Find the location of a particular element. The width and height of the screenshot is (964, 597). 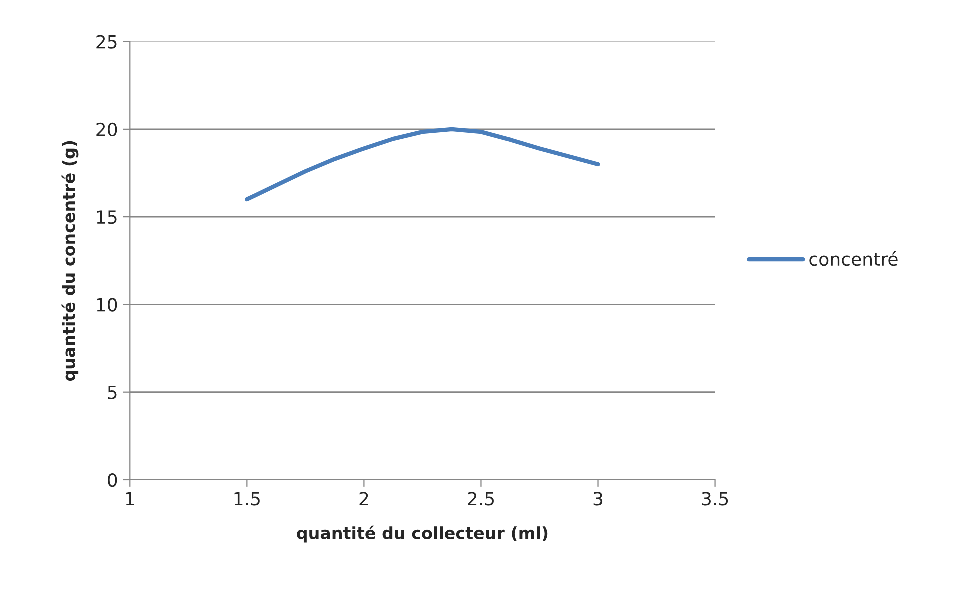

legend-label: concentré is located at coordinates (854, 258).